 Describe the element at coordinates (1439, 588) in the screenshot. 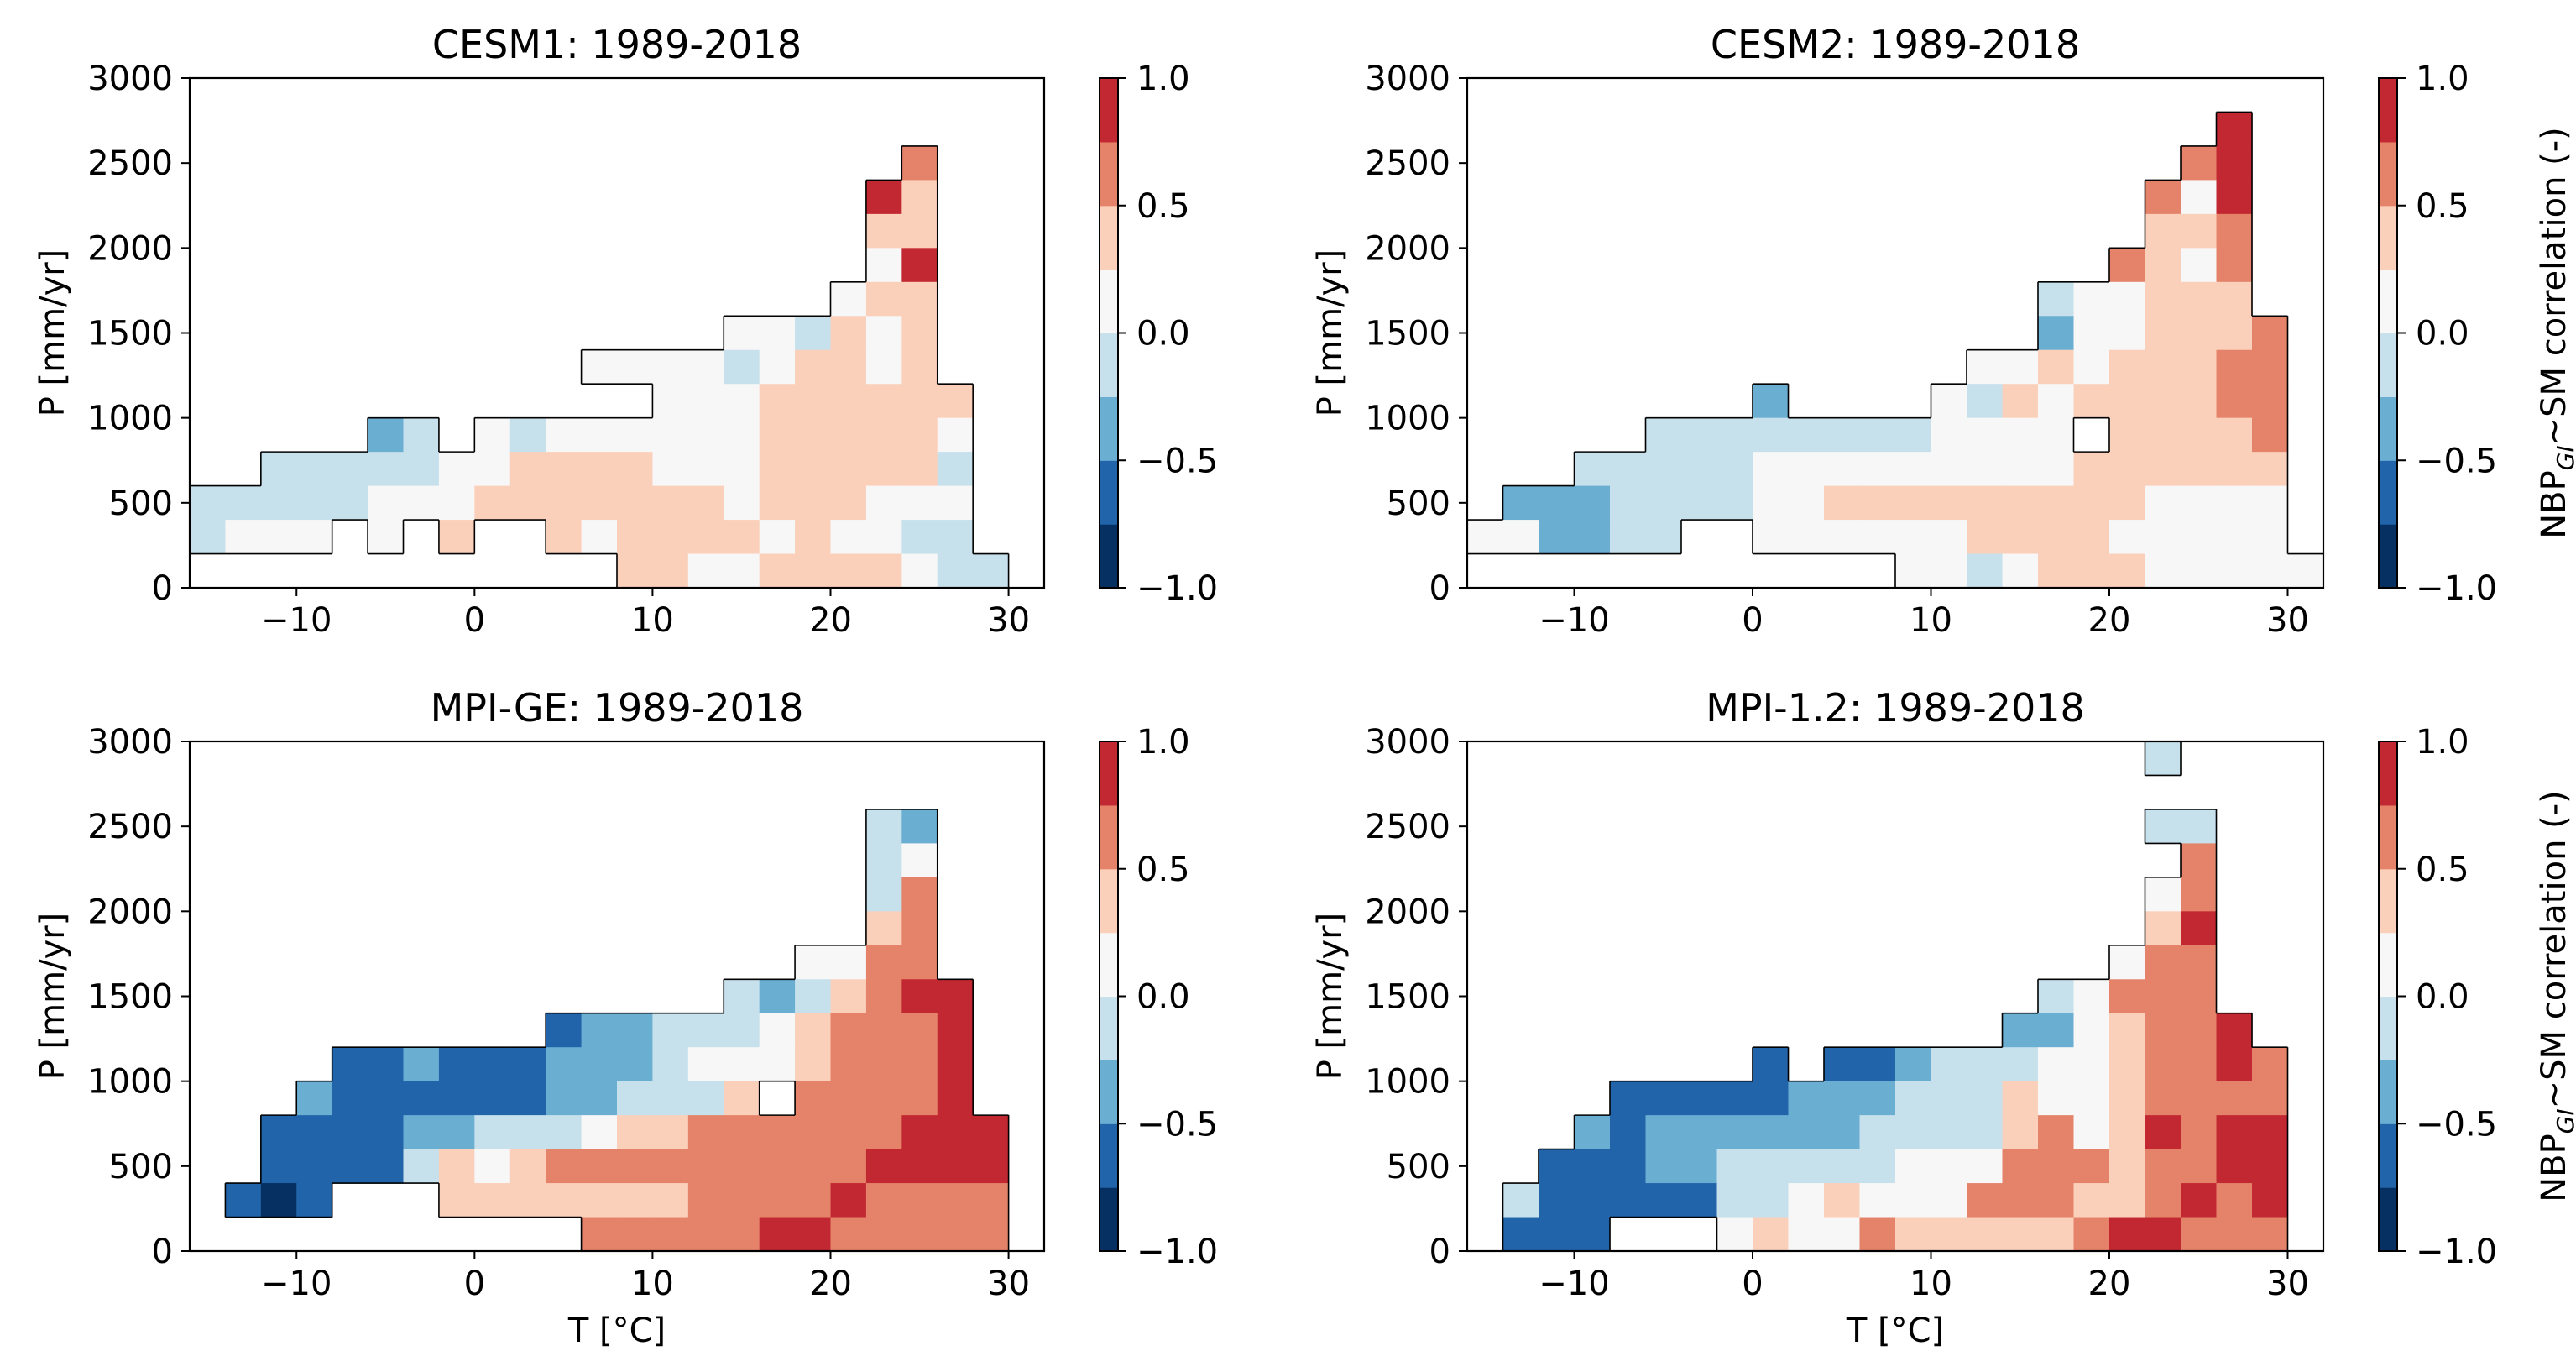

I see `y-tick-label: 0` at that location.